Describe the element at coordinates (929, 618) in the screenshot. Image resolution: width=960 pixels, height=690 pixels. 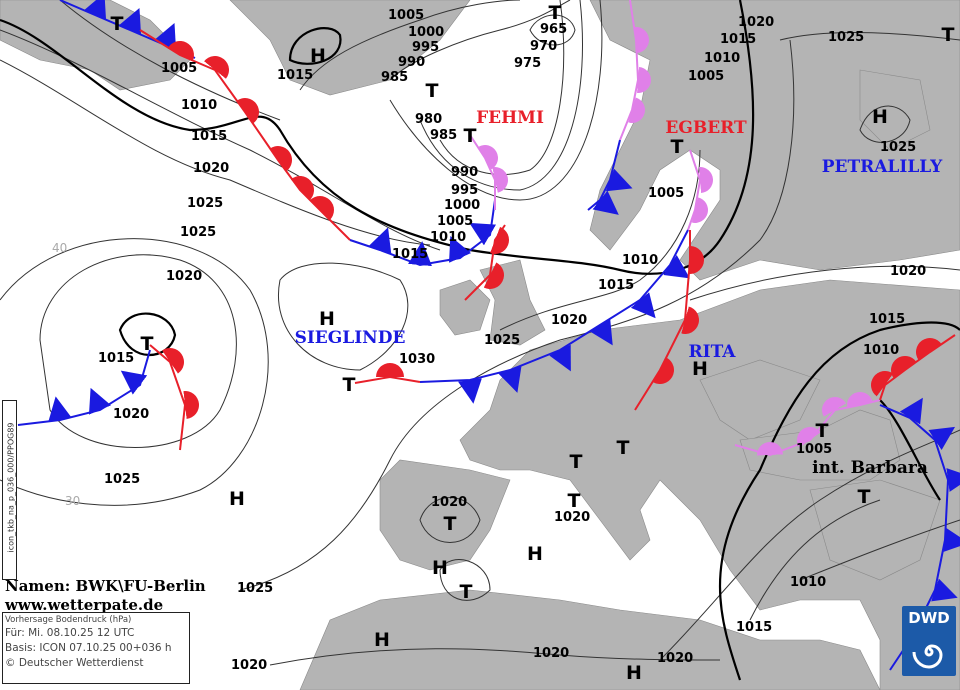
I see `dwd-logo-text: DWD` at that location.